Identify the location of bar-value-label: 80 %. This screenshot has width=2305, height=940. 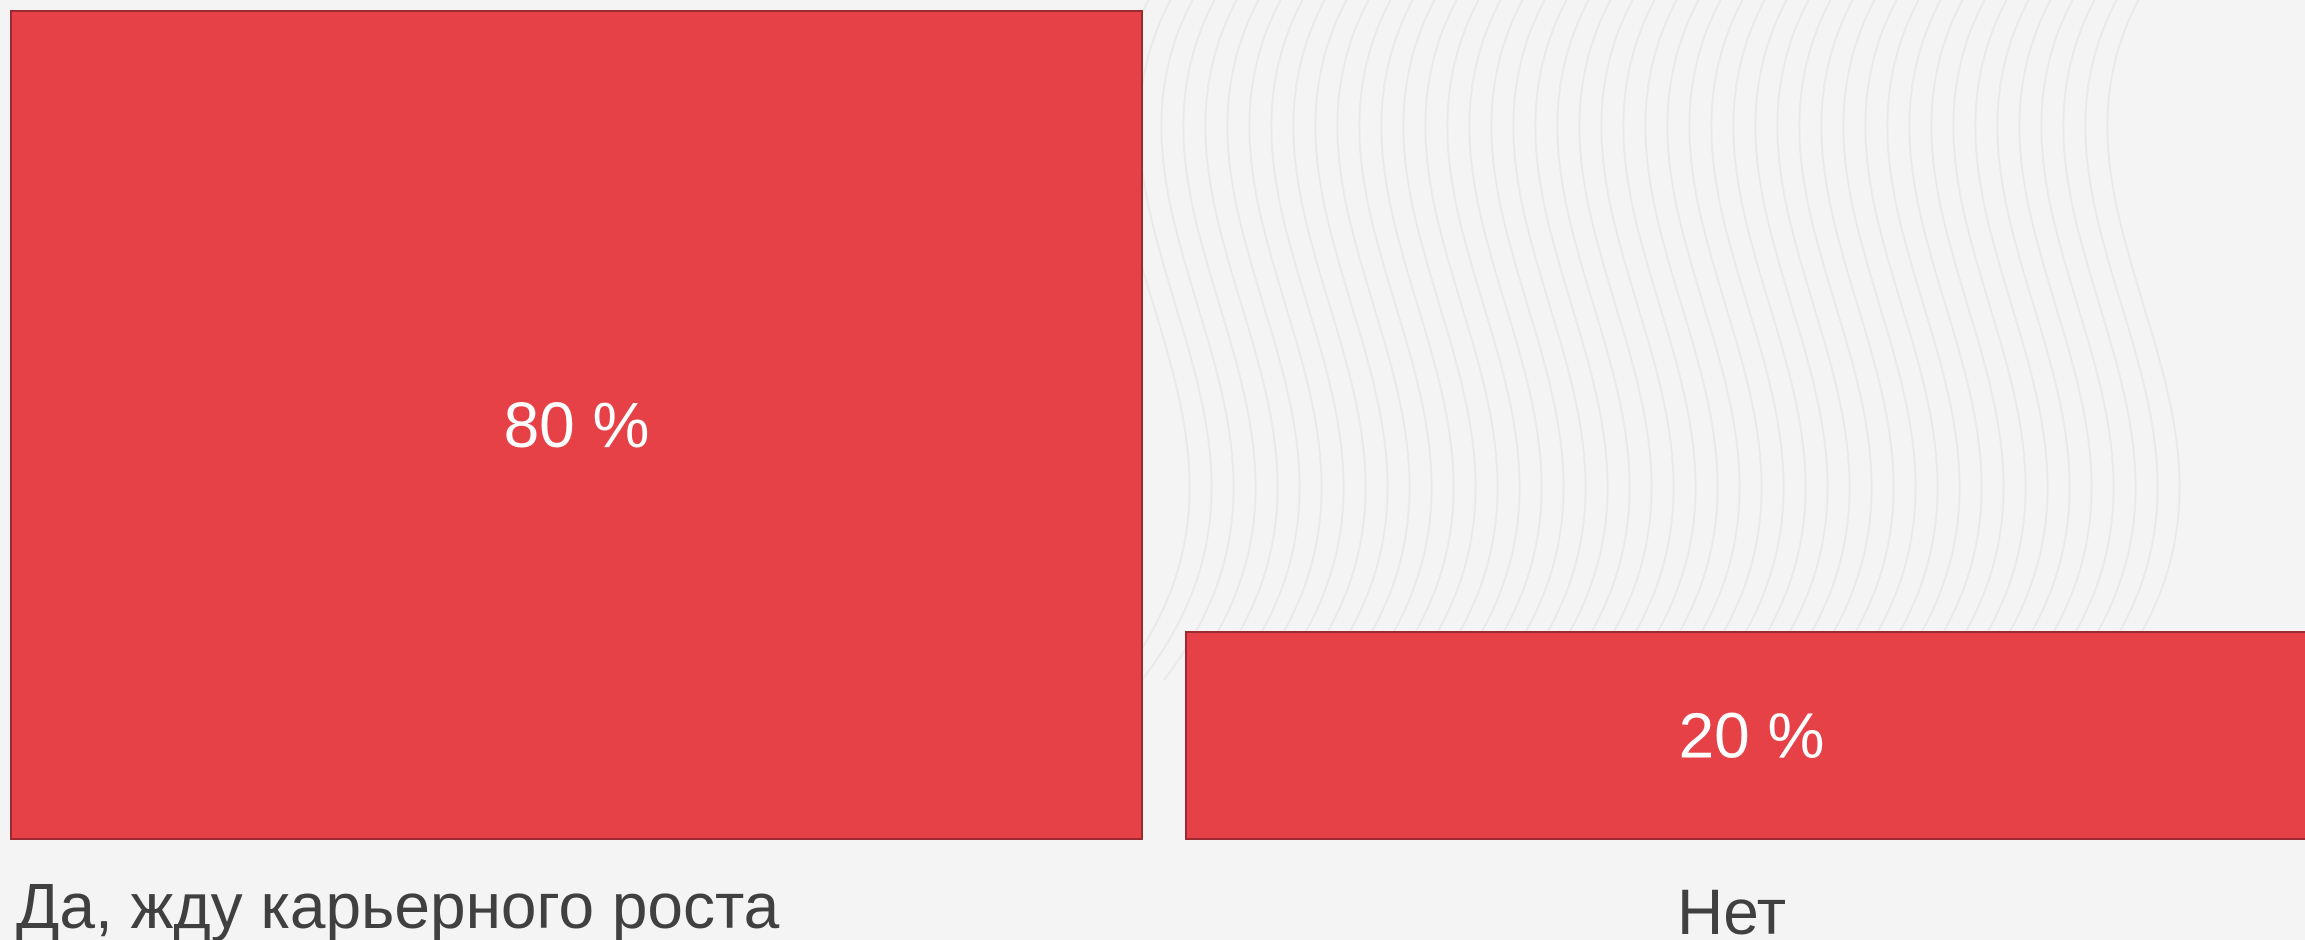
(577, 425).